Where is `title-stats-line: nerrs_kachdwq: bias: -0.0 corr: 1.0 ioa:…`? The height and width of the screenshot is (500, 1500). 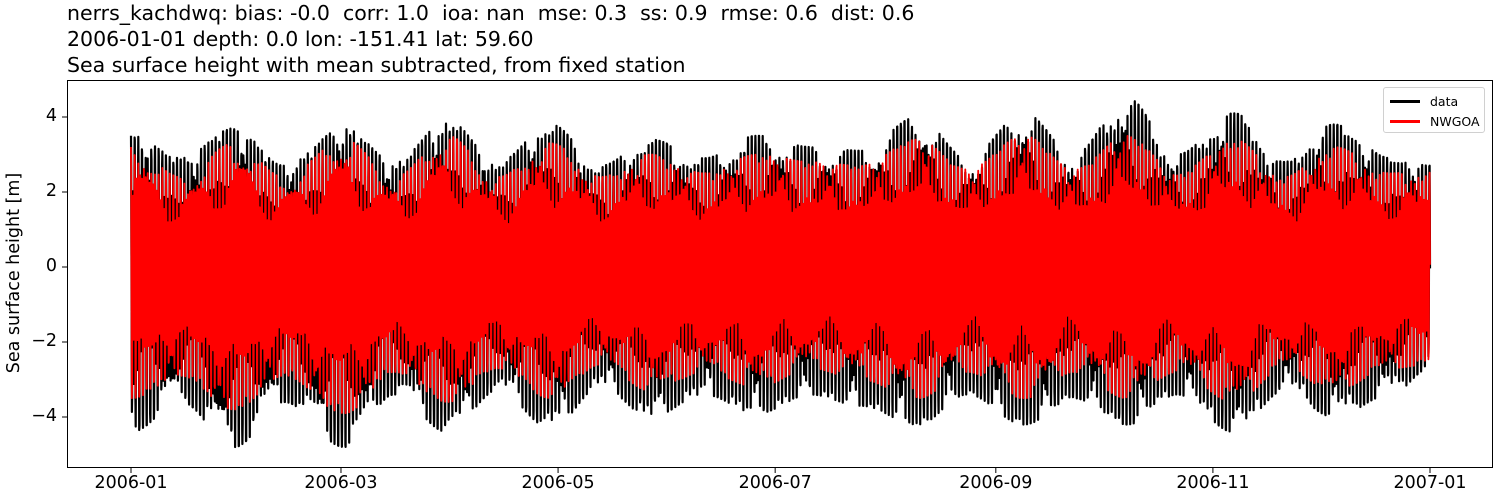 title-stats-line: nerrs_kachdwq: bias: -0.0 corr: 1.0 ioa:… is located at coordinates (491, 13).